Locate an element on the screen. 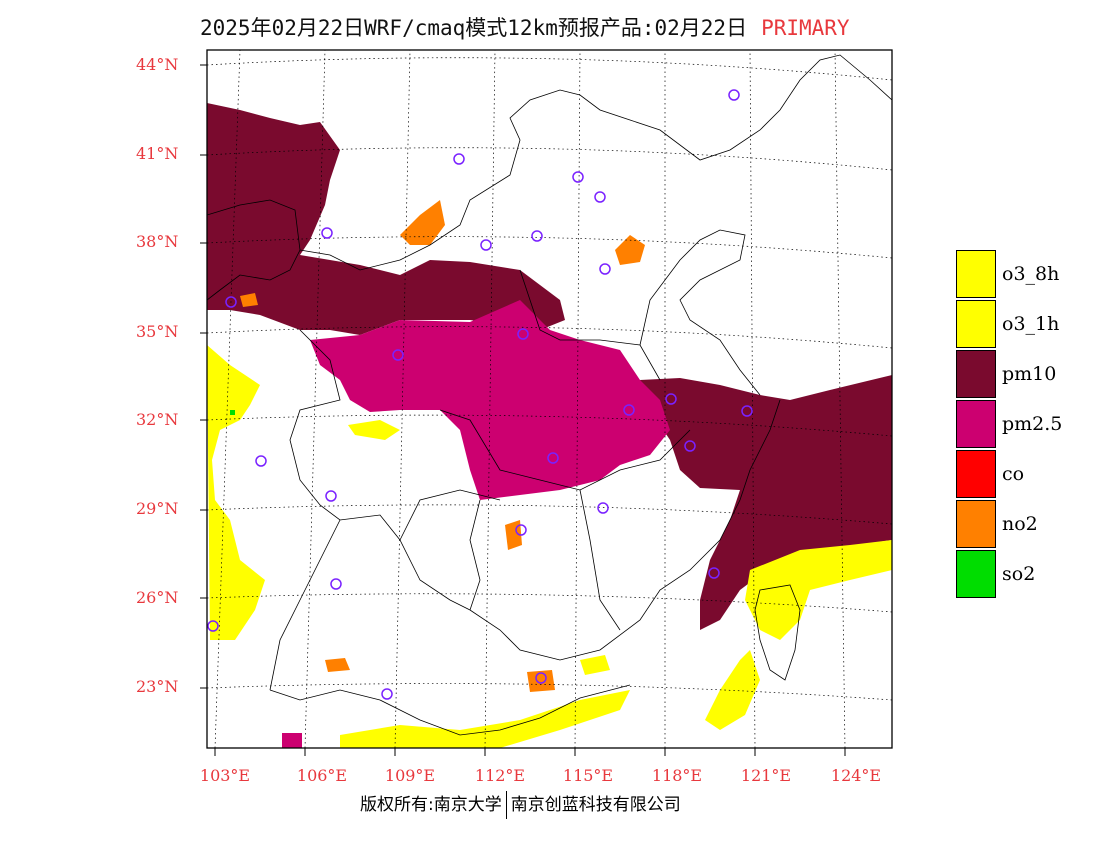 The height and width of the screenshot is (850, 1100). lon-label-115: 115°E is located at coordinates (588, 775).